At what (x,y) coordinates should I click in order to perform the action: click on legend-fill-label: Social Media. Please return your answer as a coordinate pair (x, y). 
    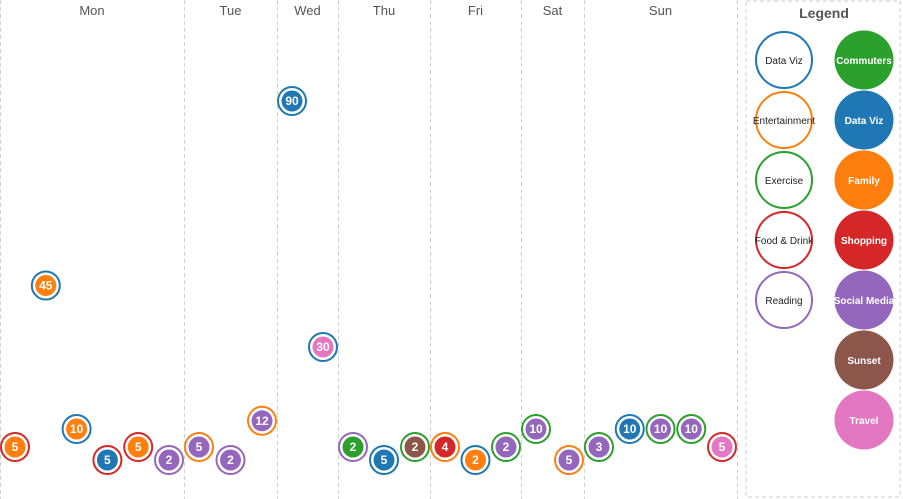
    Looking at the image, I should click on (864, 301).